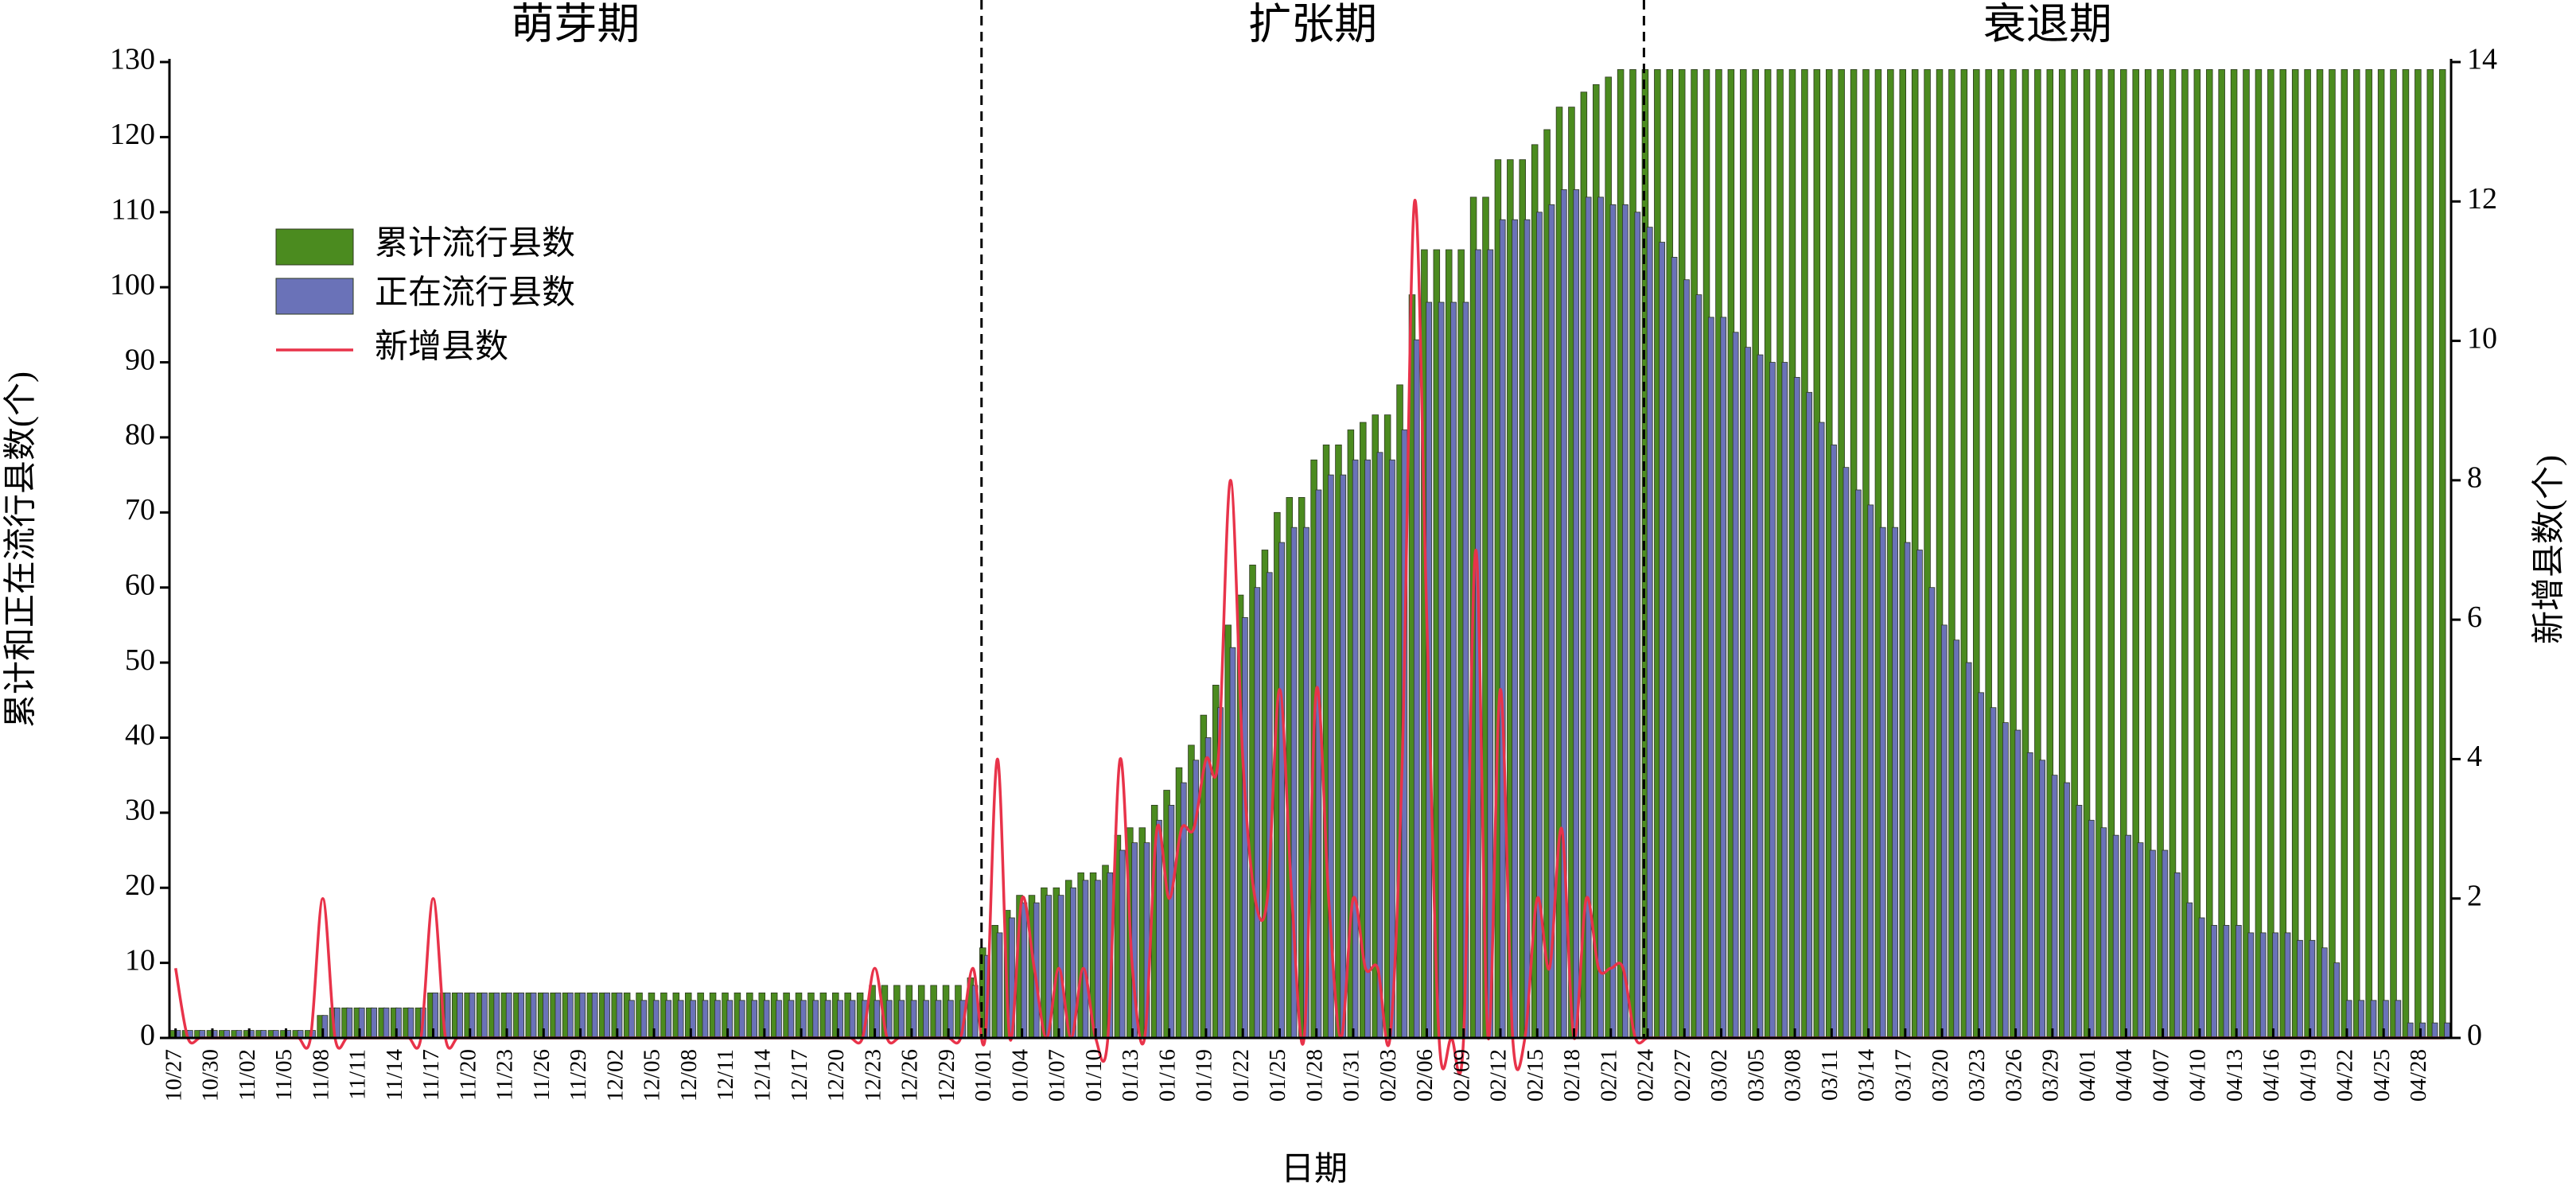 This screenshot has height=1197, width=2576. What do you see at coordinates (2482, 59) in the screenshot?
I see `y2-tick-label: 14` at bounding box center [2482, 59].